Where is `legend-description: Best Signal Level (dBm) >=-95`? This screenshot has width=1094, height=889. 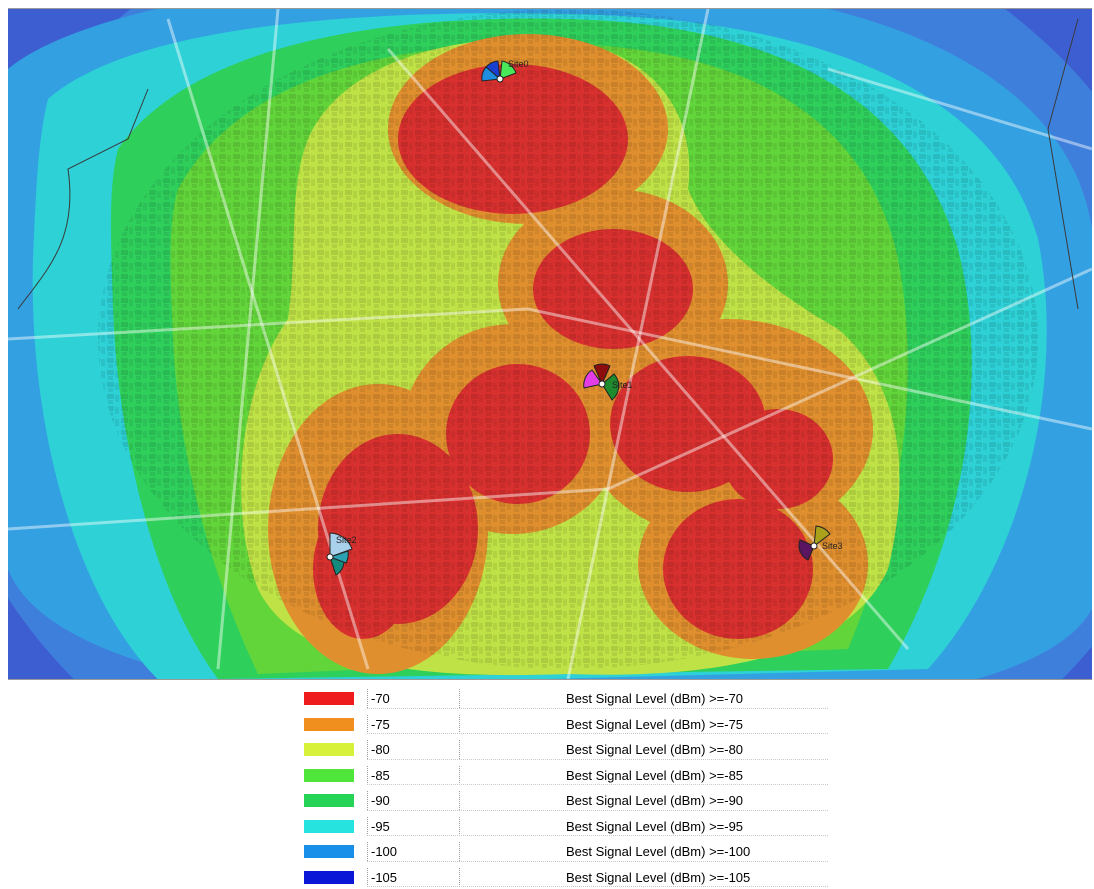
legend-description: Best Signal Level (dBm) >=-95 is located at coordinates (655, 826).